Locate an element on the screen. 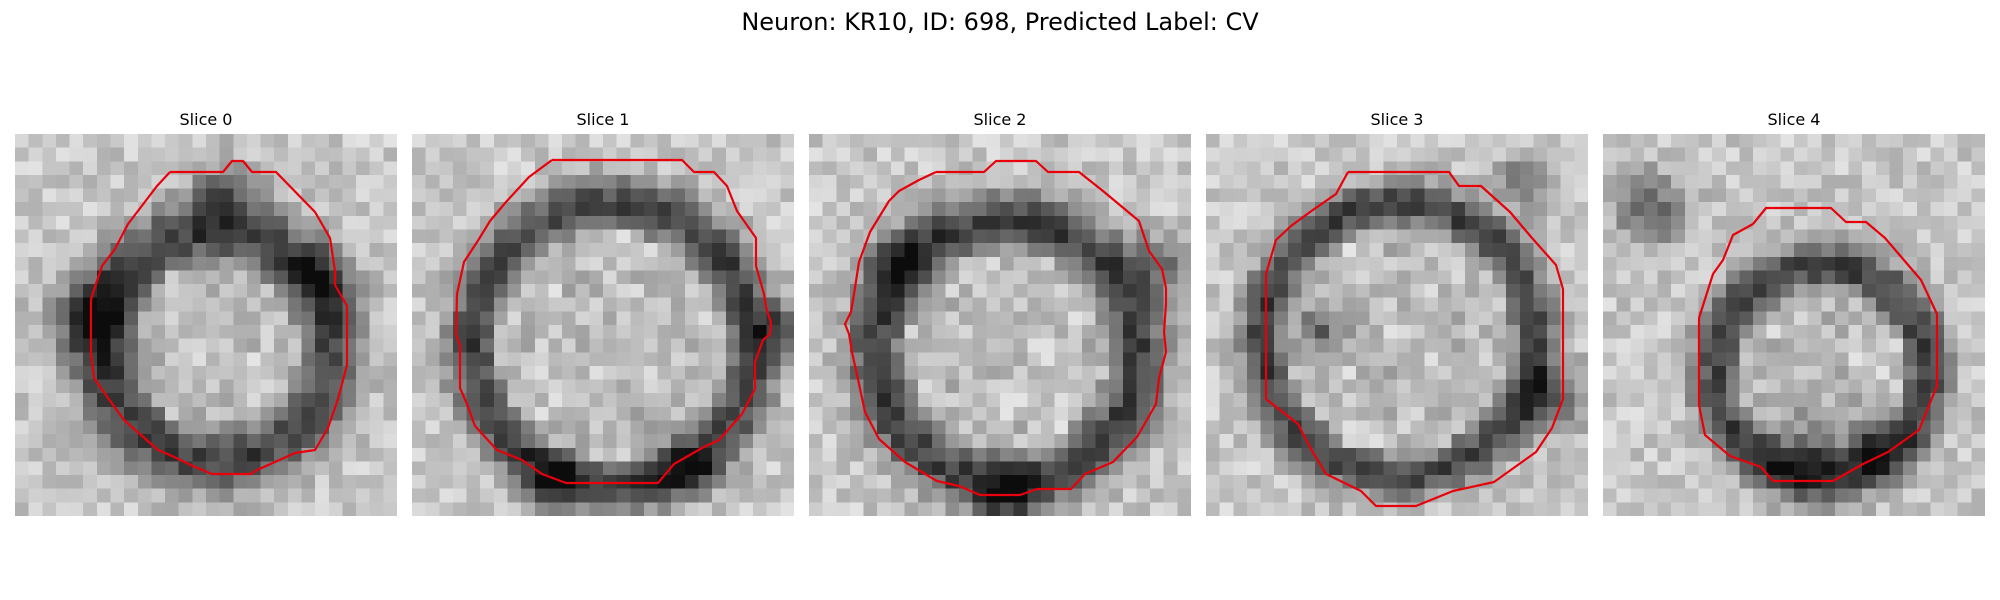 The image size is (2000, 600). slice-title-4: Slice 4 is located at coordinates (1794, 119).